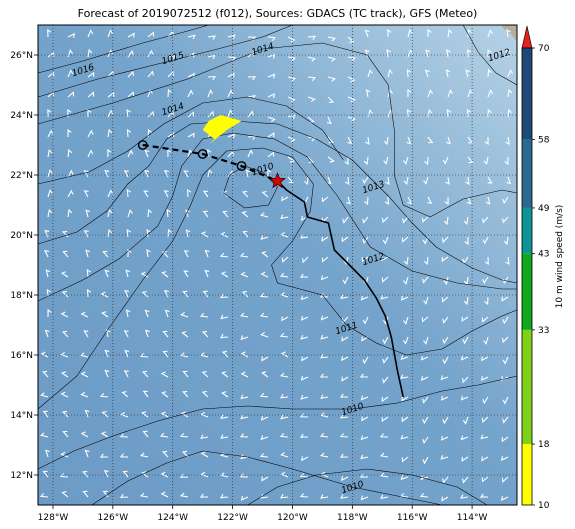 The height and width of the screenshot is (529, 575). What do you see at coordinates (21, 356) in the screenshot?
I see `y-tick-label: 16°N` at bounding box center [21, 356].